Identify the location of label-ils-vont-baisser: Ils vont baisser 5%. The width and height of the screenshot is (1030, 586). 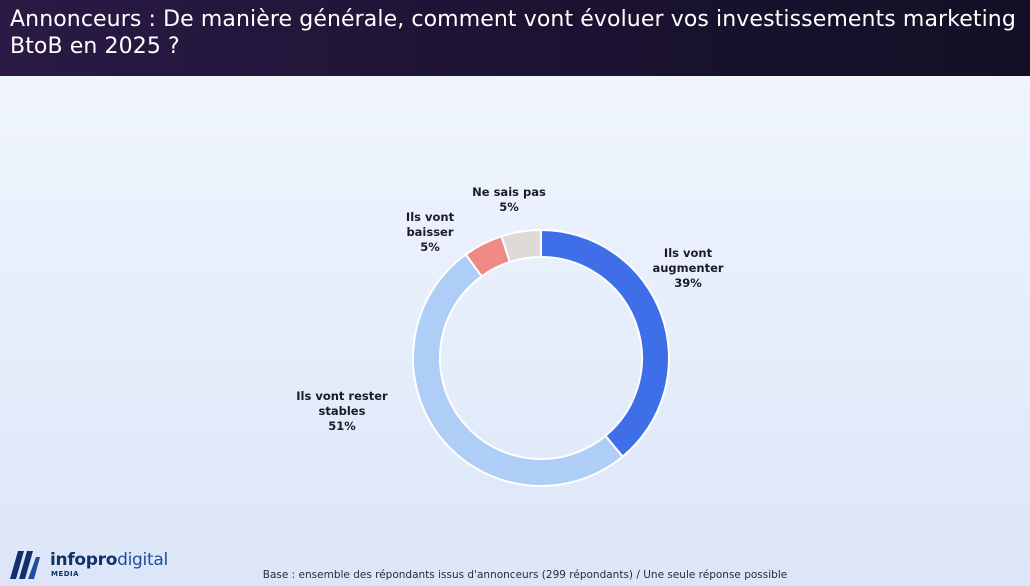
(430, 232).